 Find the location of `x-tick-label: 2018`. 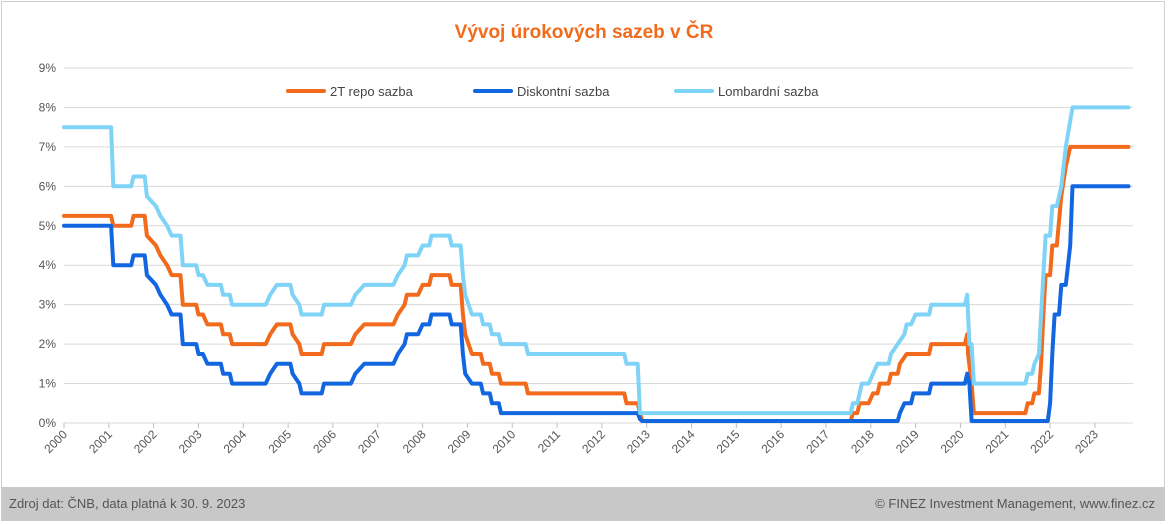

x-tick-label: 2018 is located at coordinates (862, 441).